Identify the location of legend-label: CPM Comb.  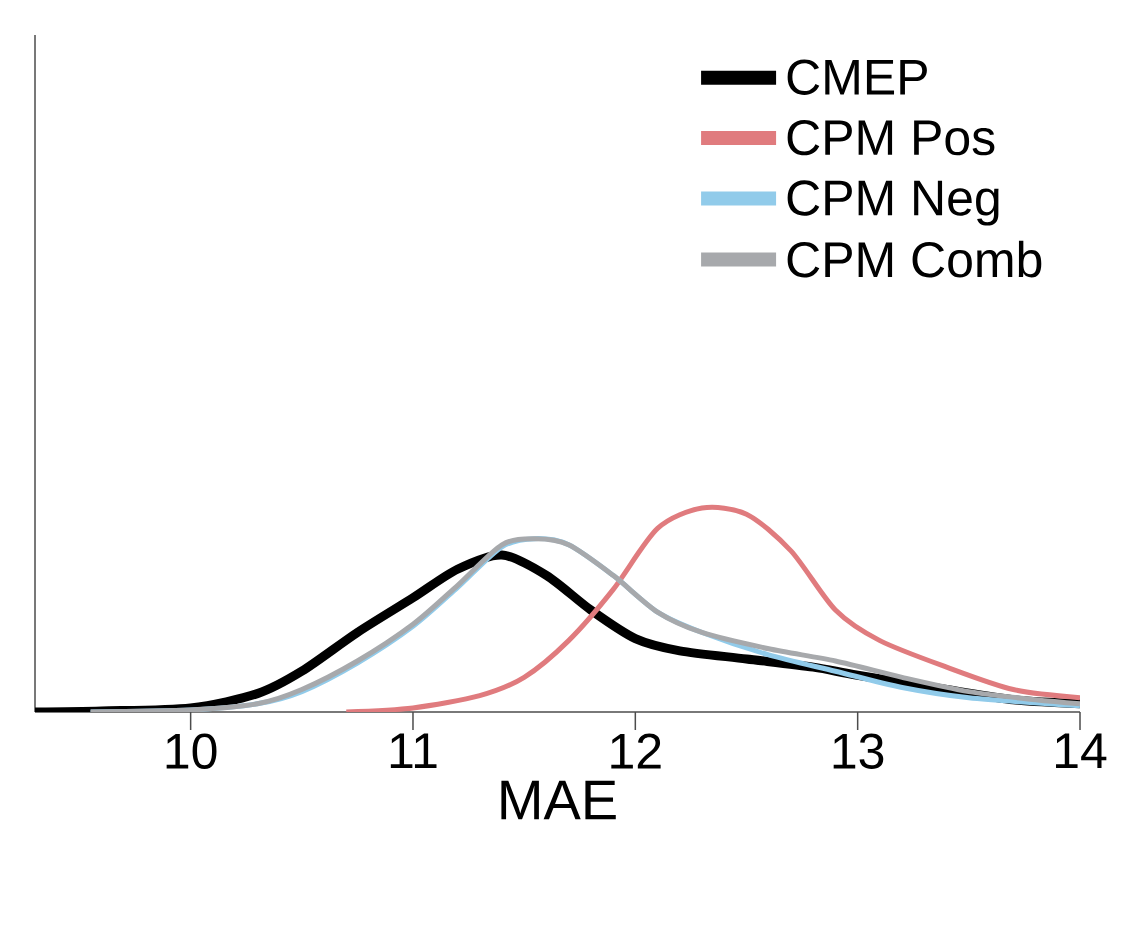
(914, 259).